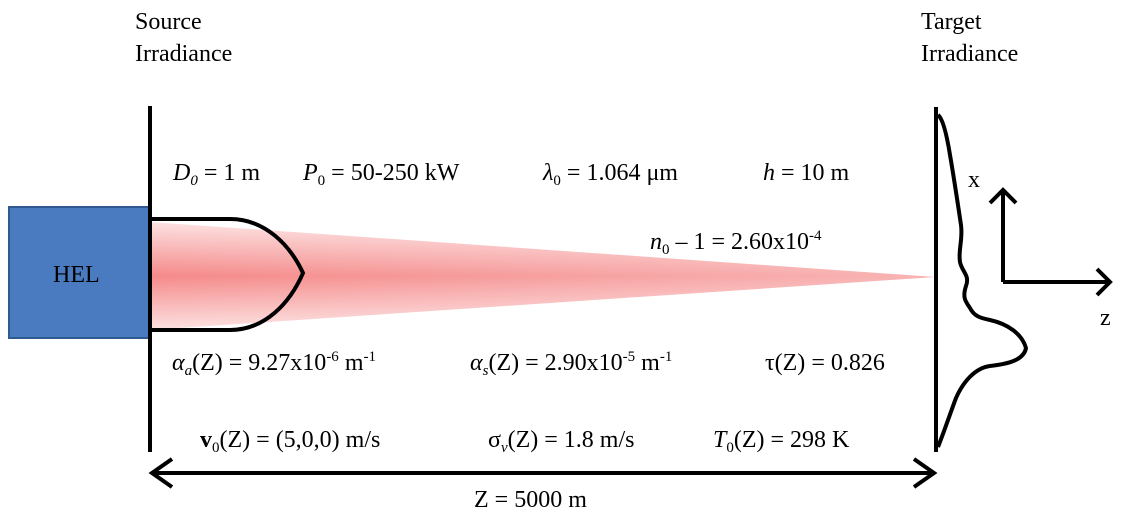 Image resolution: width=1127 pixels, height=519 pixels. What do you see at coordinates (1003, 196) in the screenshot?
I see `x-axis-arrowhead` at bounding box center [1003, 196].